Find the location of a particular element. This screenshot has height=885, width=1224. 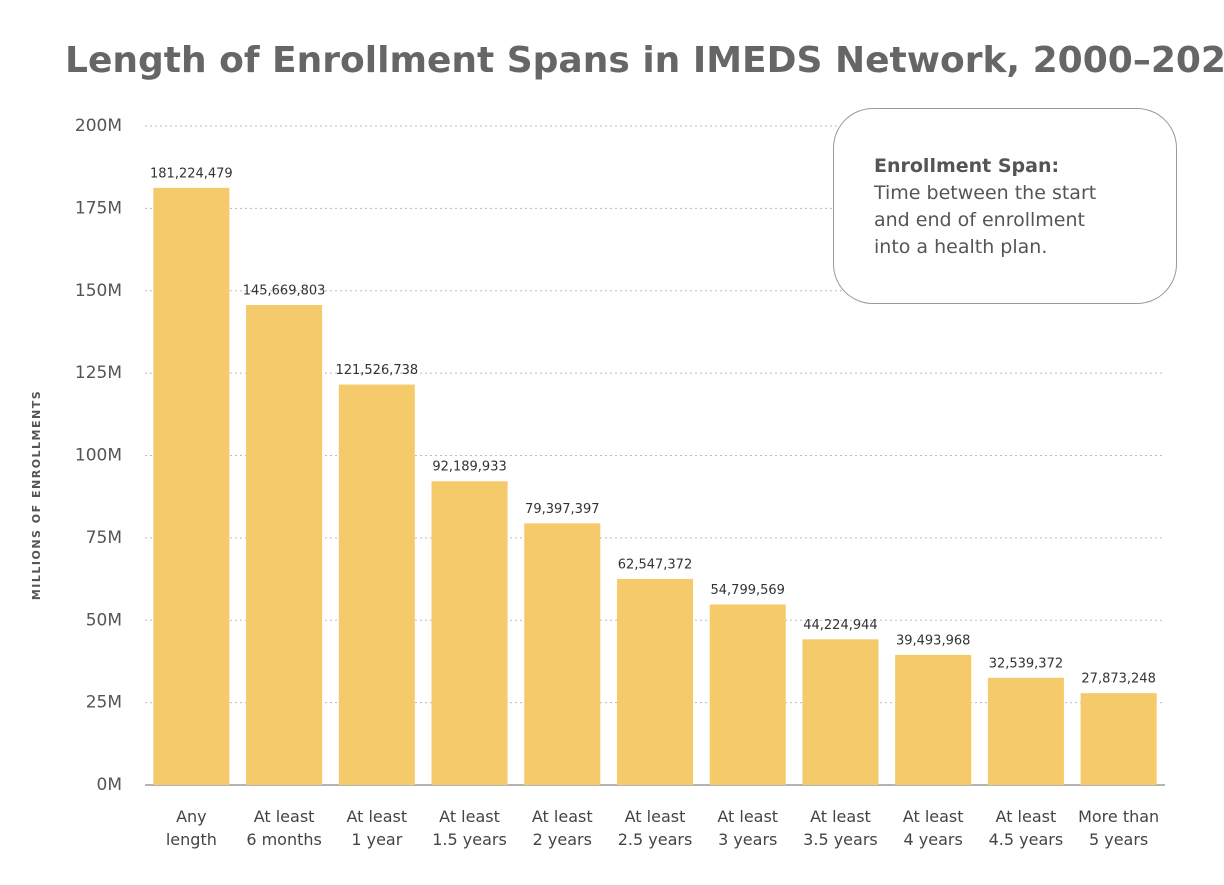

x-tick-label: At least 1.5 years is located at coordinates (469, 828).